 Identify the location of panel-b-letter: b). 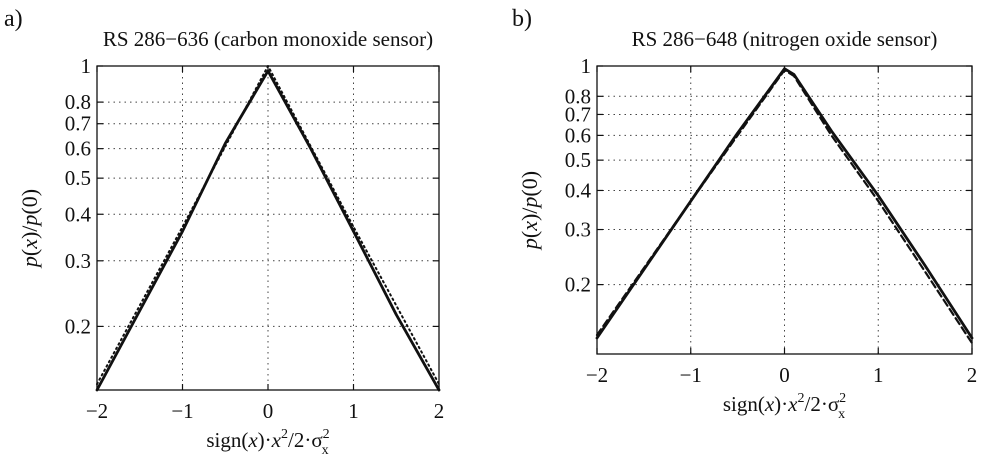
(522, 19).